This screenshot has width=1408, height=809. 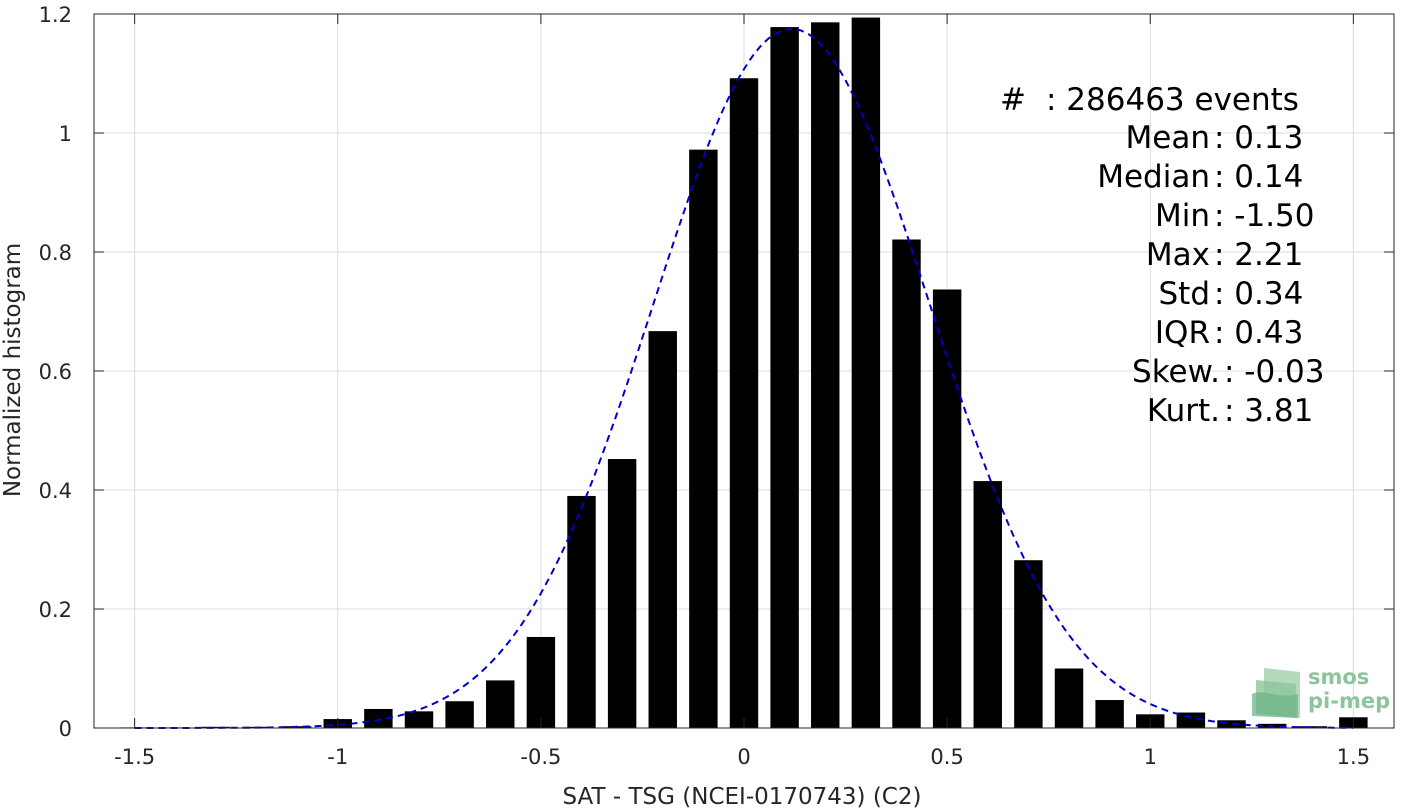 I want to click on stat-label: #, so click(x=1013, y=100).